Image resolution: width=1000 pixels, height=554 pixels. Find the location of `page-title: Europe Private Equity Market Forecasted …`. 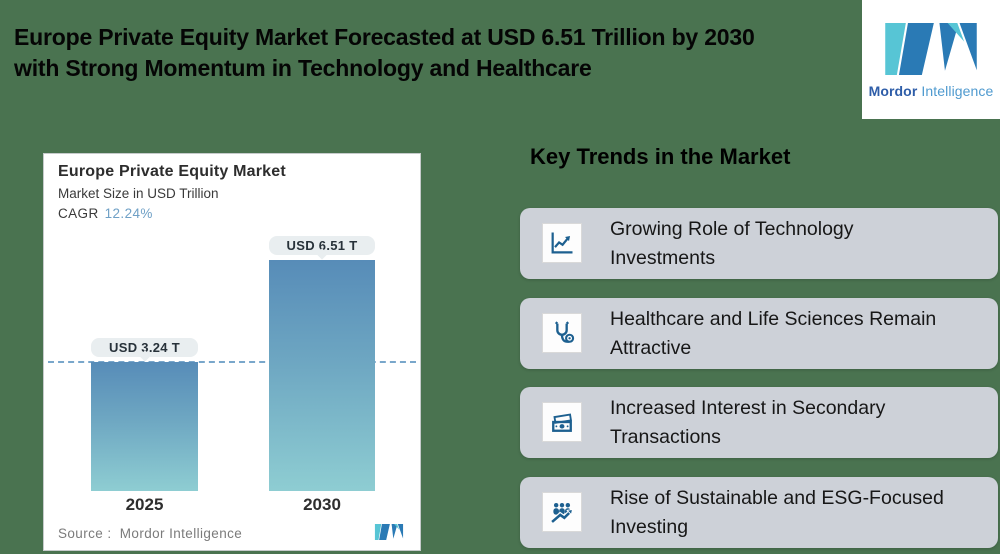

page-title: Europe Private Equity Market Forecasted … is located at coordinates (384, 52).